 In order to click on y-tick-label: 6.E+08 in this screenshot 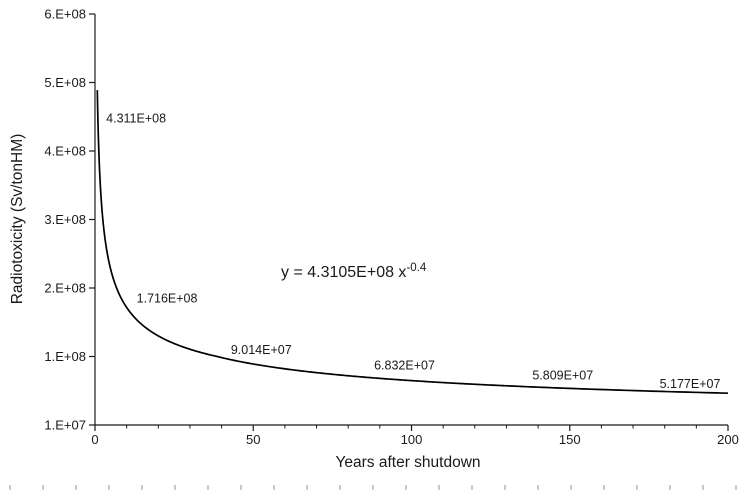, I will do `click(65, 14)`.